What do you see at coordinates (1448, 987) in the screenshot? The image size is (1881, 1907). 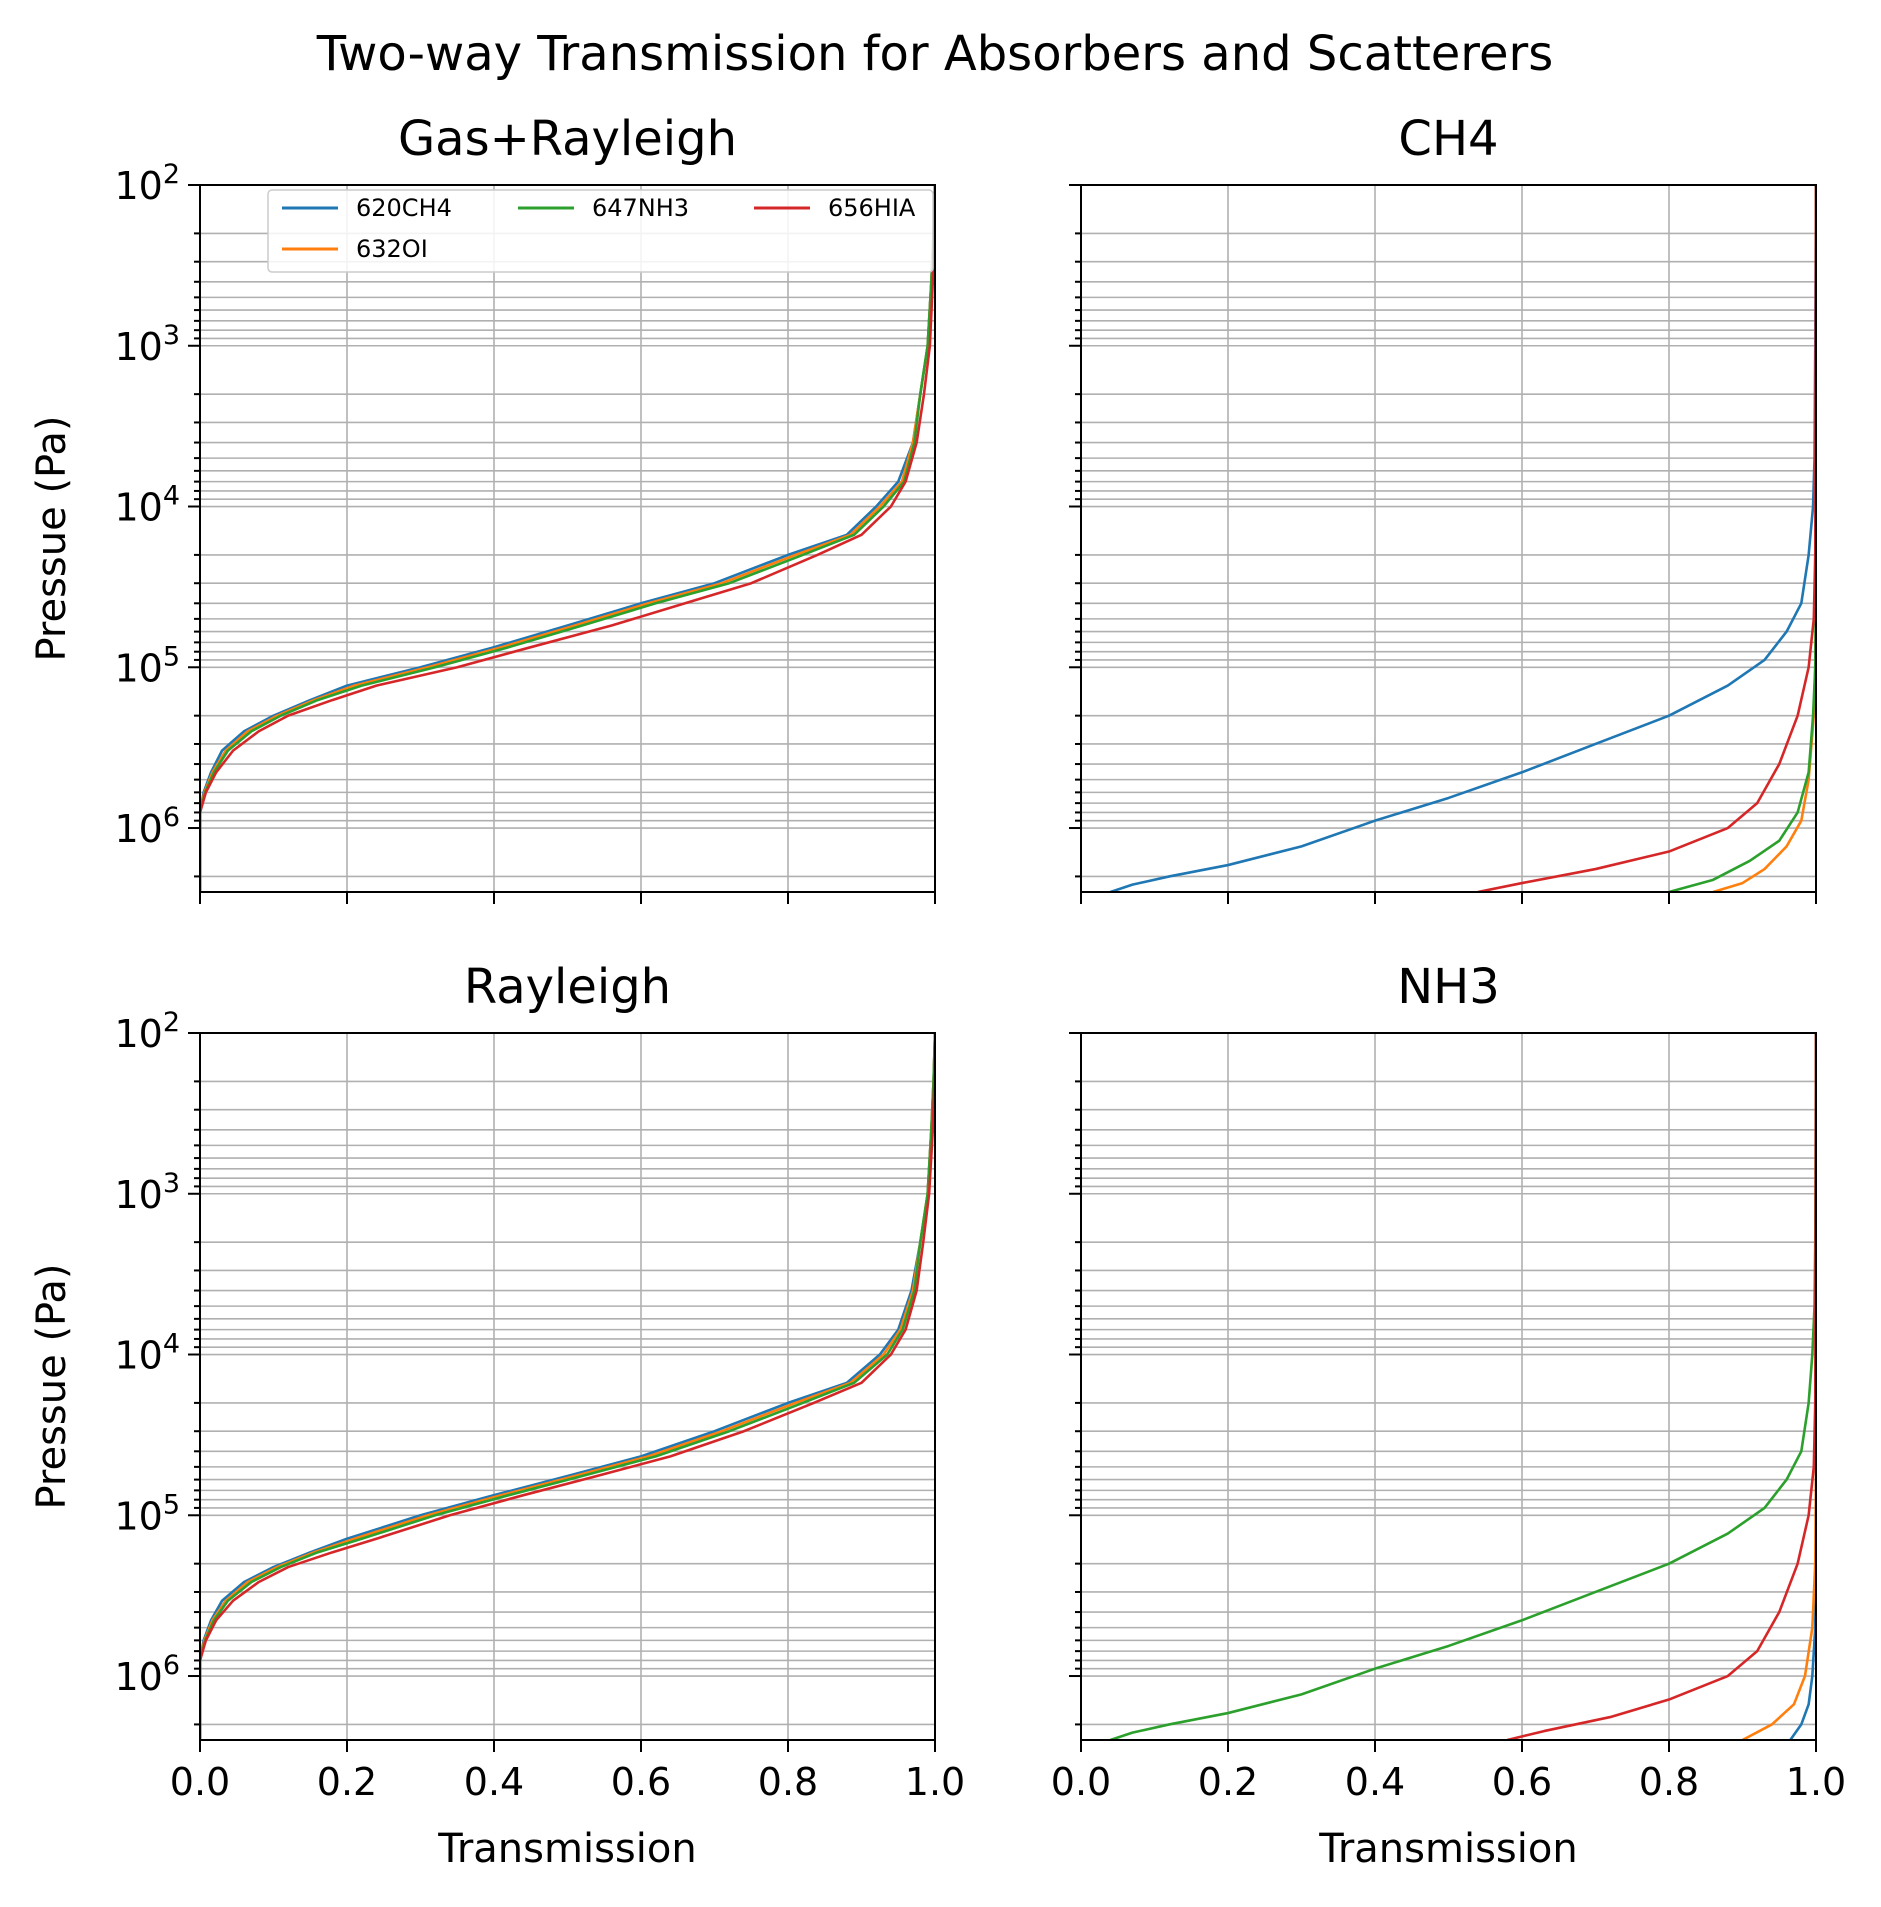 I see `panel-title: NH3` at bounding box center [1448, 987].